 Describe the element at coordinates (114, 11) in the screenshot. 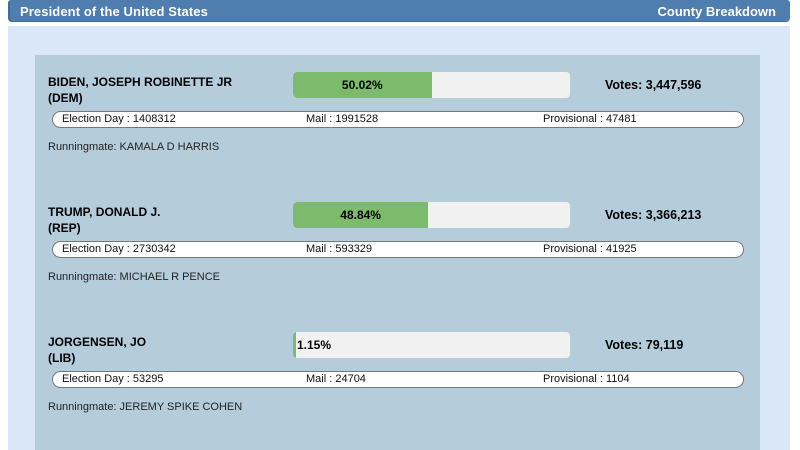

I see `contest-title: President of the United States` at that location.